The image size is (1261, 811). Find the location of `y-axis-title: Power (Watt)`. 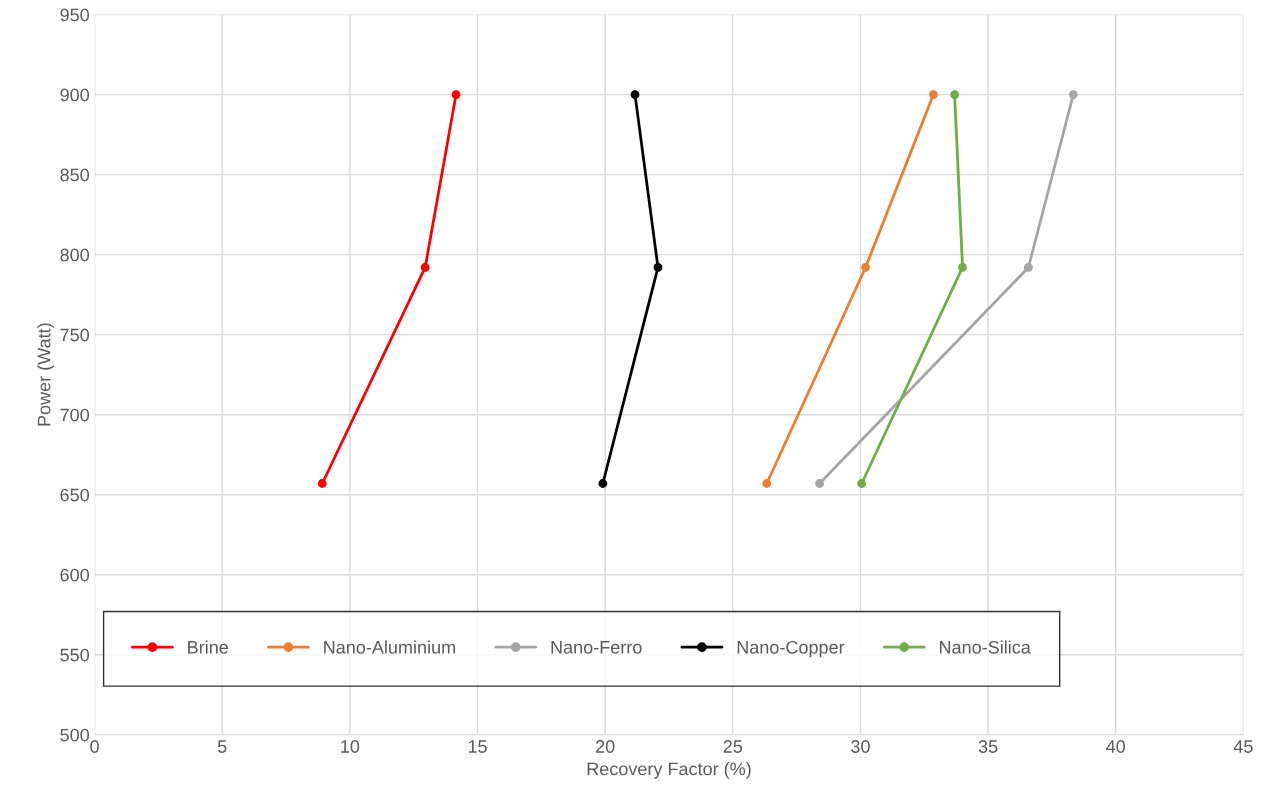

y-axis-title: Power (Watt) is located at coordinates (46, 374).